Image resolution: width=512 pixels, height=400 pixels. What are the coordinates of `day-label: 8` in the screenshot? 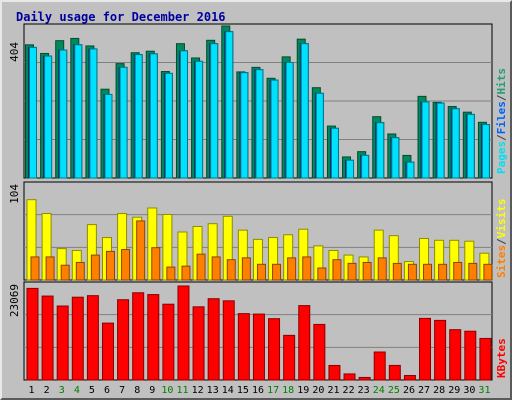 It's located at (137, 390).